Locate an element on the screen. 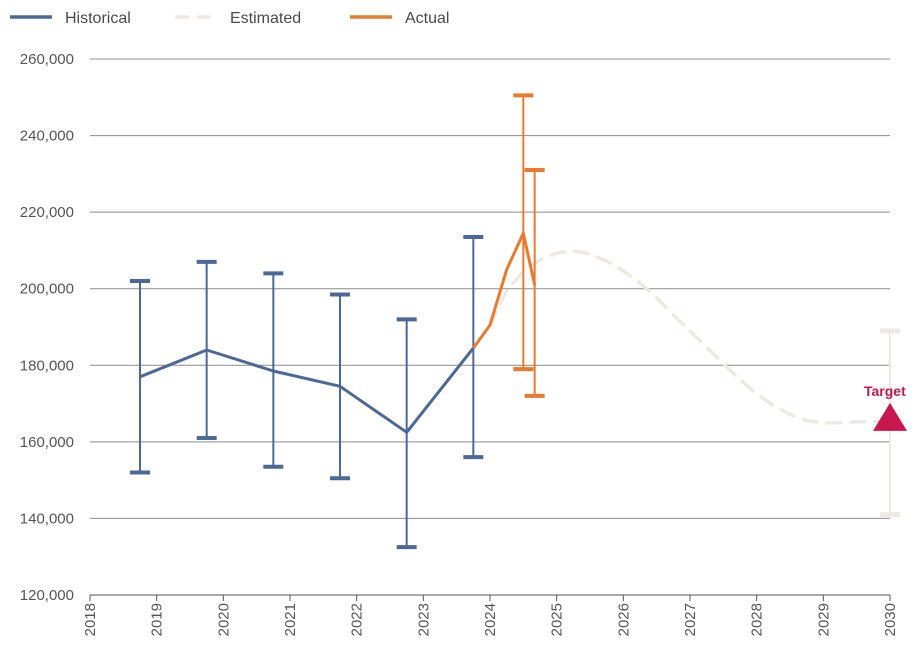  y-tick-label: 220,000 is located at coordinates (47, 212).